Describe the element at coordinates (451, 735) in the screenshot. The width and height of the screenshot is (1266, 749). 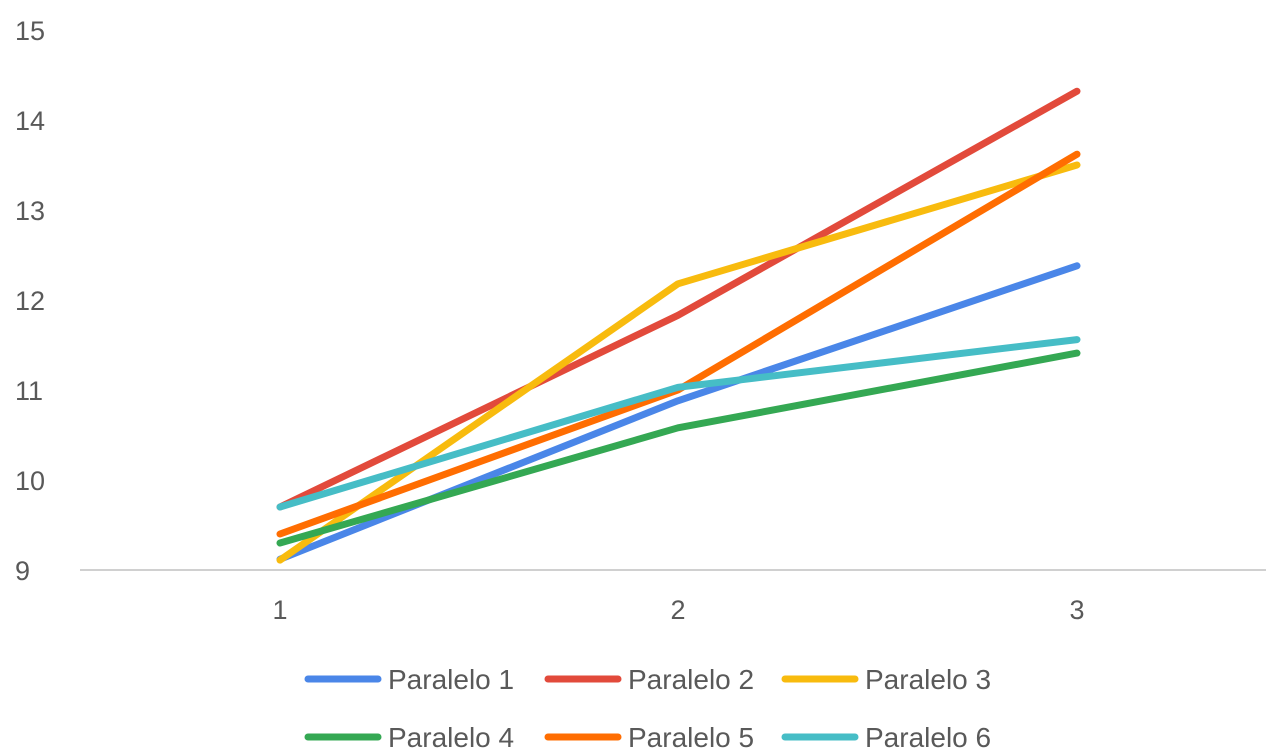
I see `legend-label: Paralelo 4` at that location.